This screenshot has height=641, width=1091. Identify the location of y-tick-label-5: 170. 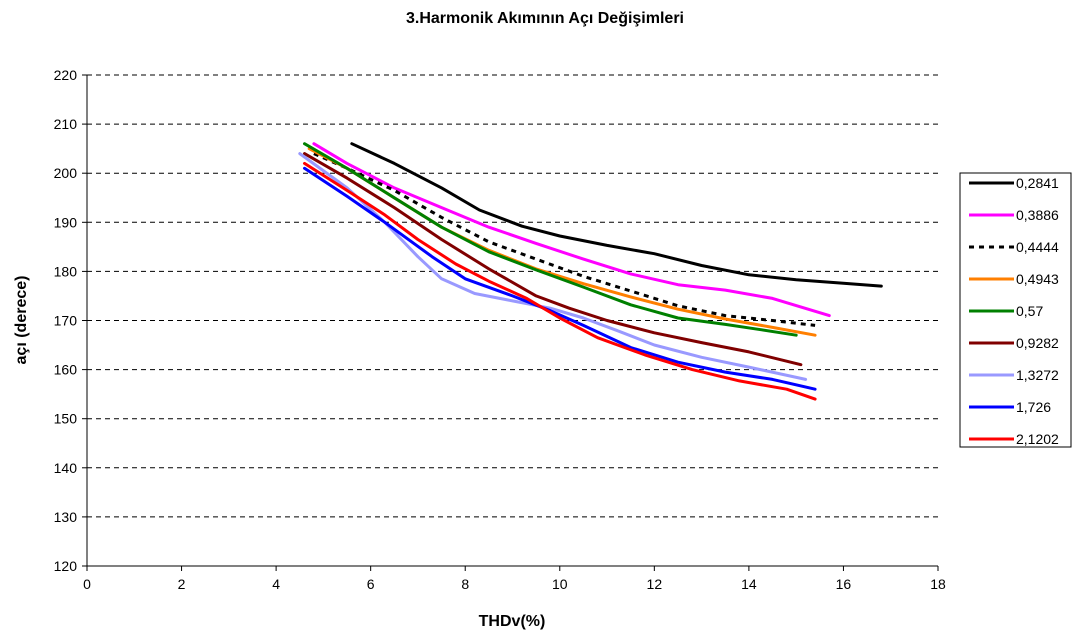
(66, 321).